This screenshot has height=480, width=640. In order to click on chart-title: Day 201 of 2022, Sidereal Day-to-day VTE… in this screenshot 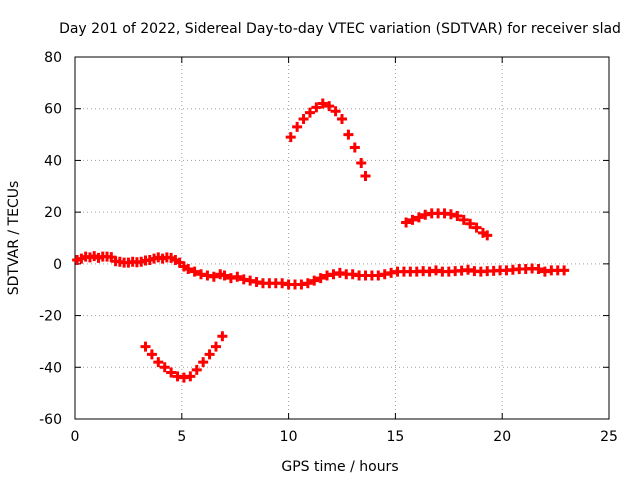, I will do `click(340, 29)`.